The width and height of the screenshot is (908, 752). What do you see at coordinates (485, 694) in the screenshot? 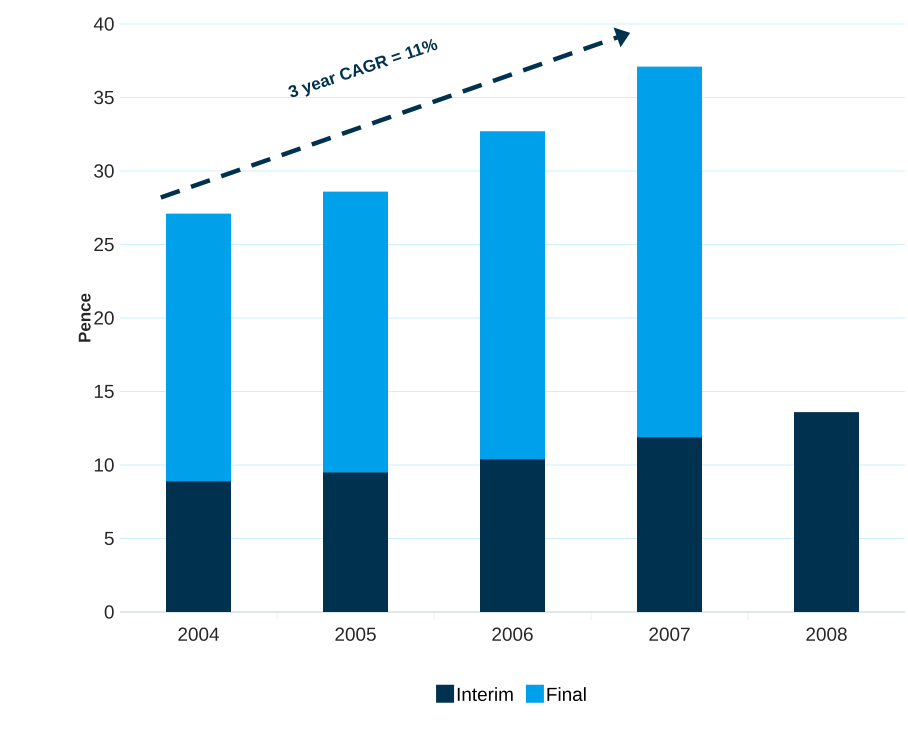
I see `legend-label: Interim` at bounding box center [485, 694].